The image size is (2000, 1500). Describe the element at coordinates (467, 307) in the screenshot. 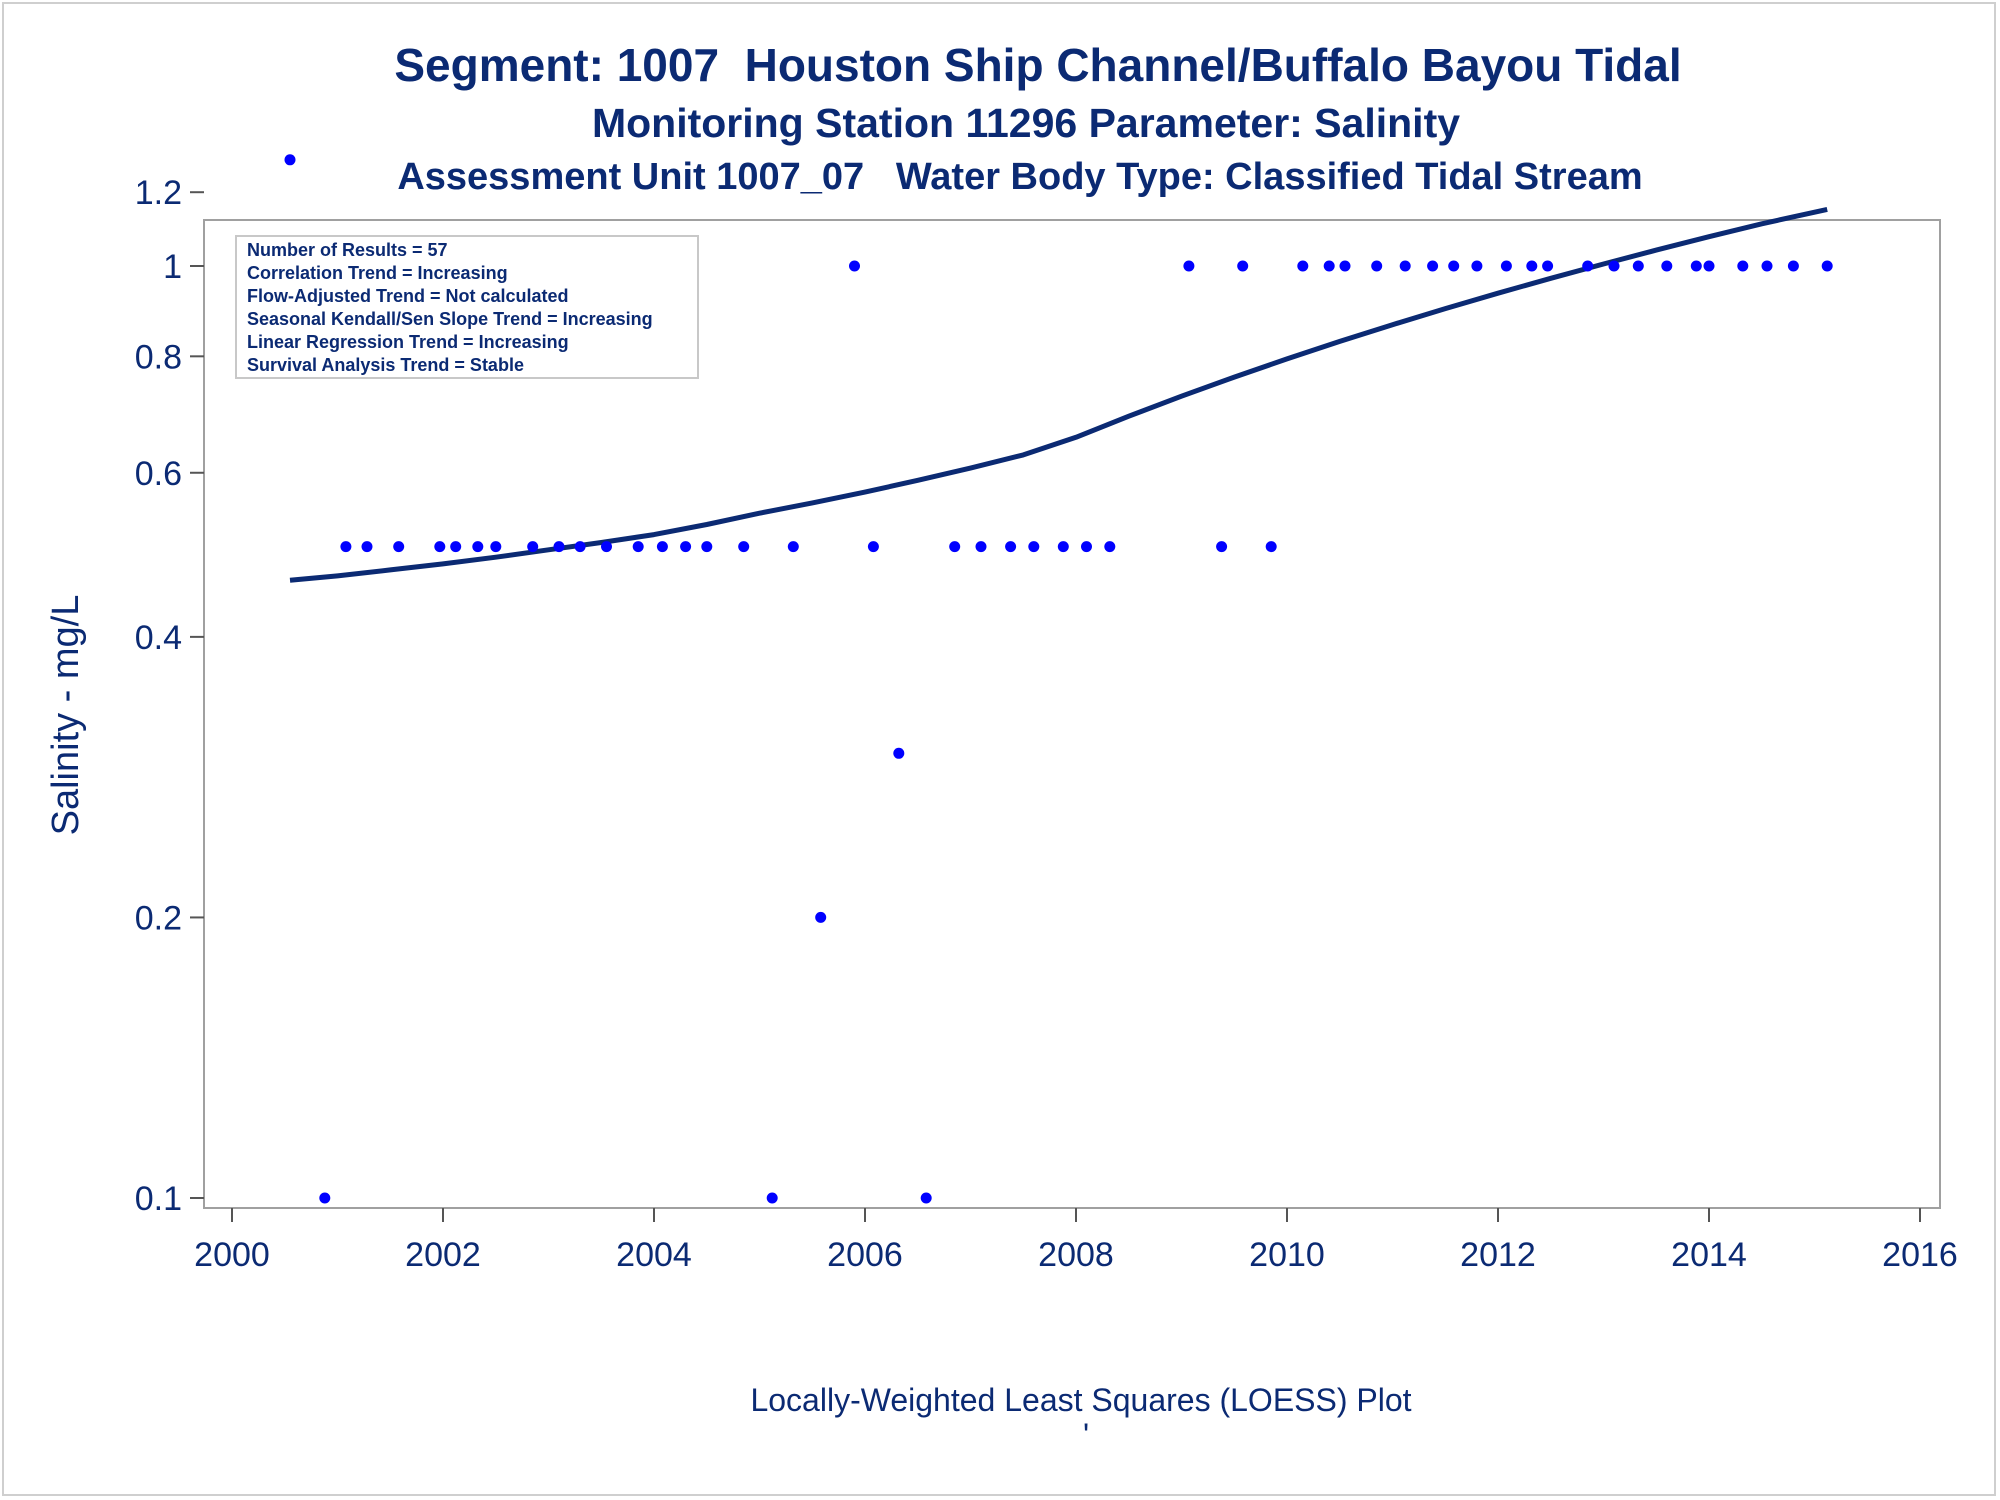

I see `stats-box` at that location.